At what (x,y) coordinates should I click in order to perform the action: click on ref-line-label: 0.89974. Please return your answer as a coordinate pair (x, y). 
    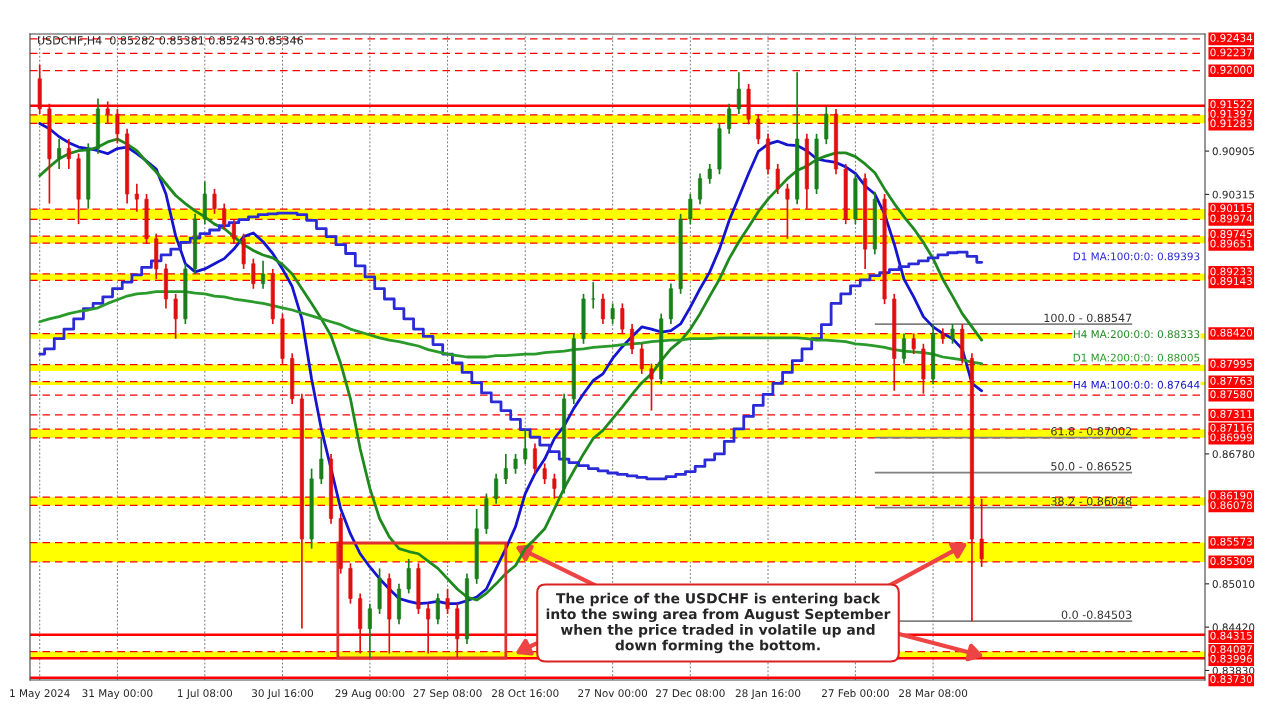
    Looking at the image, I should click on (1231, 218).